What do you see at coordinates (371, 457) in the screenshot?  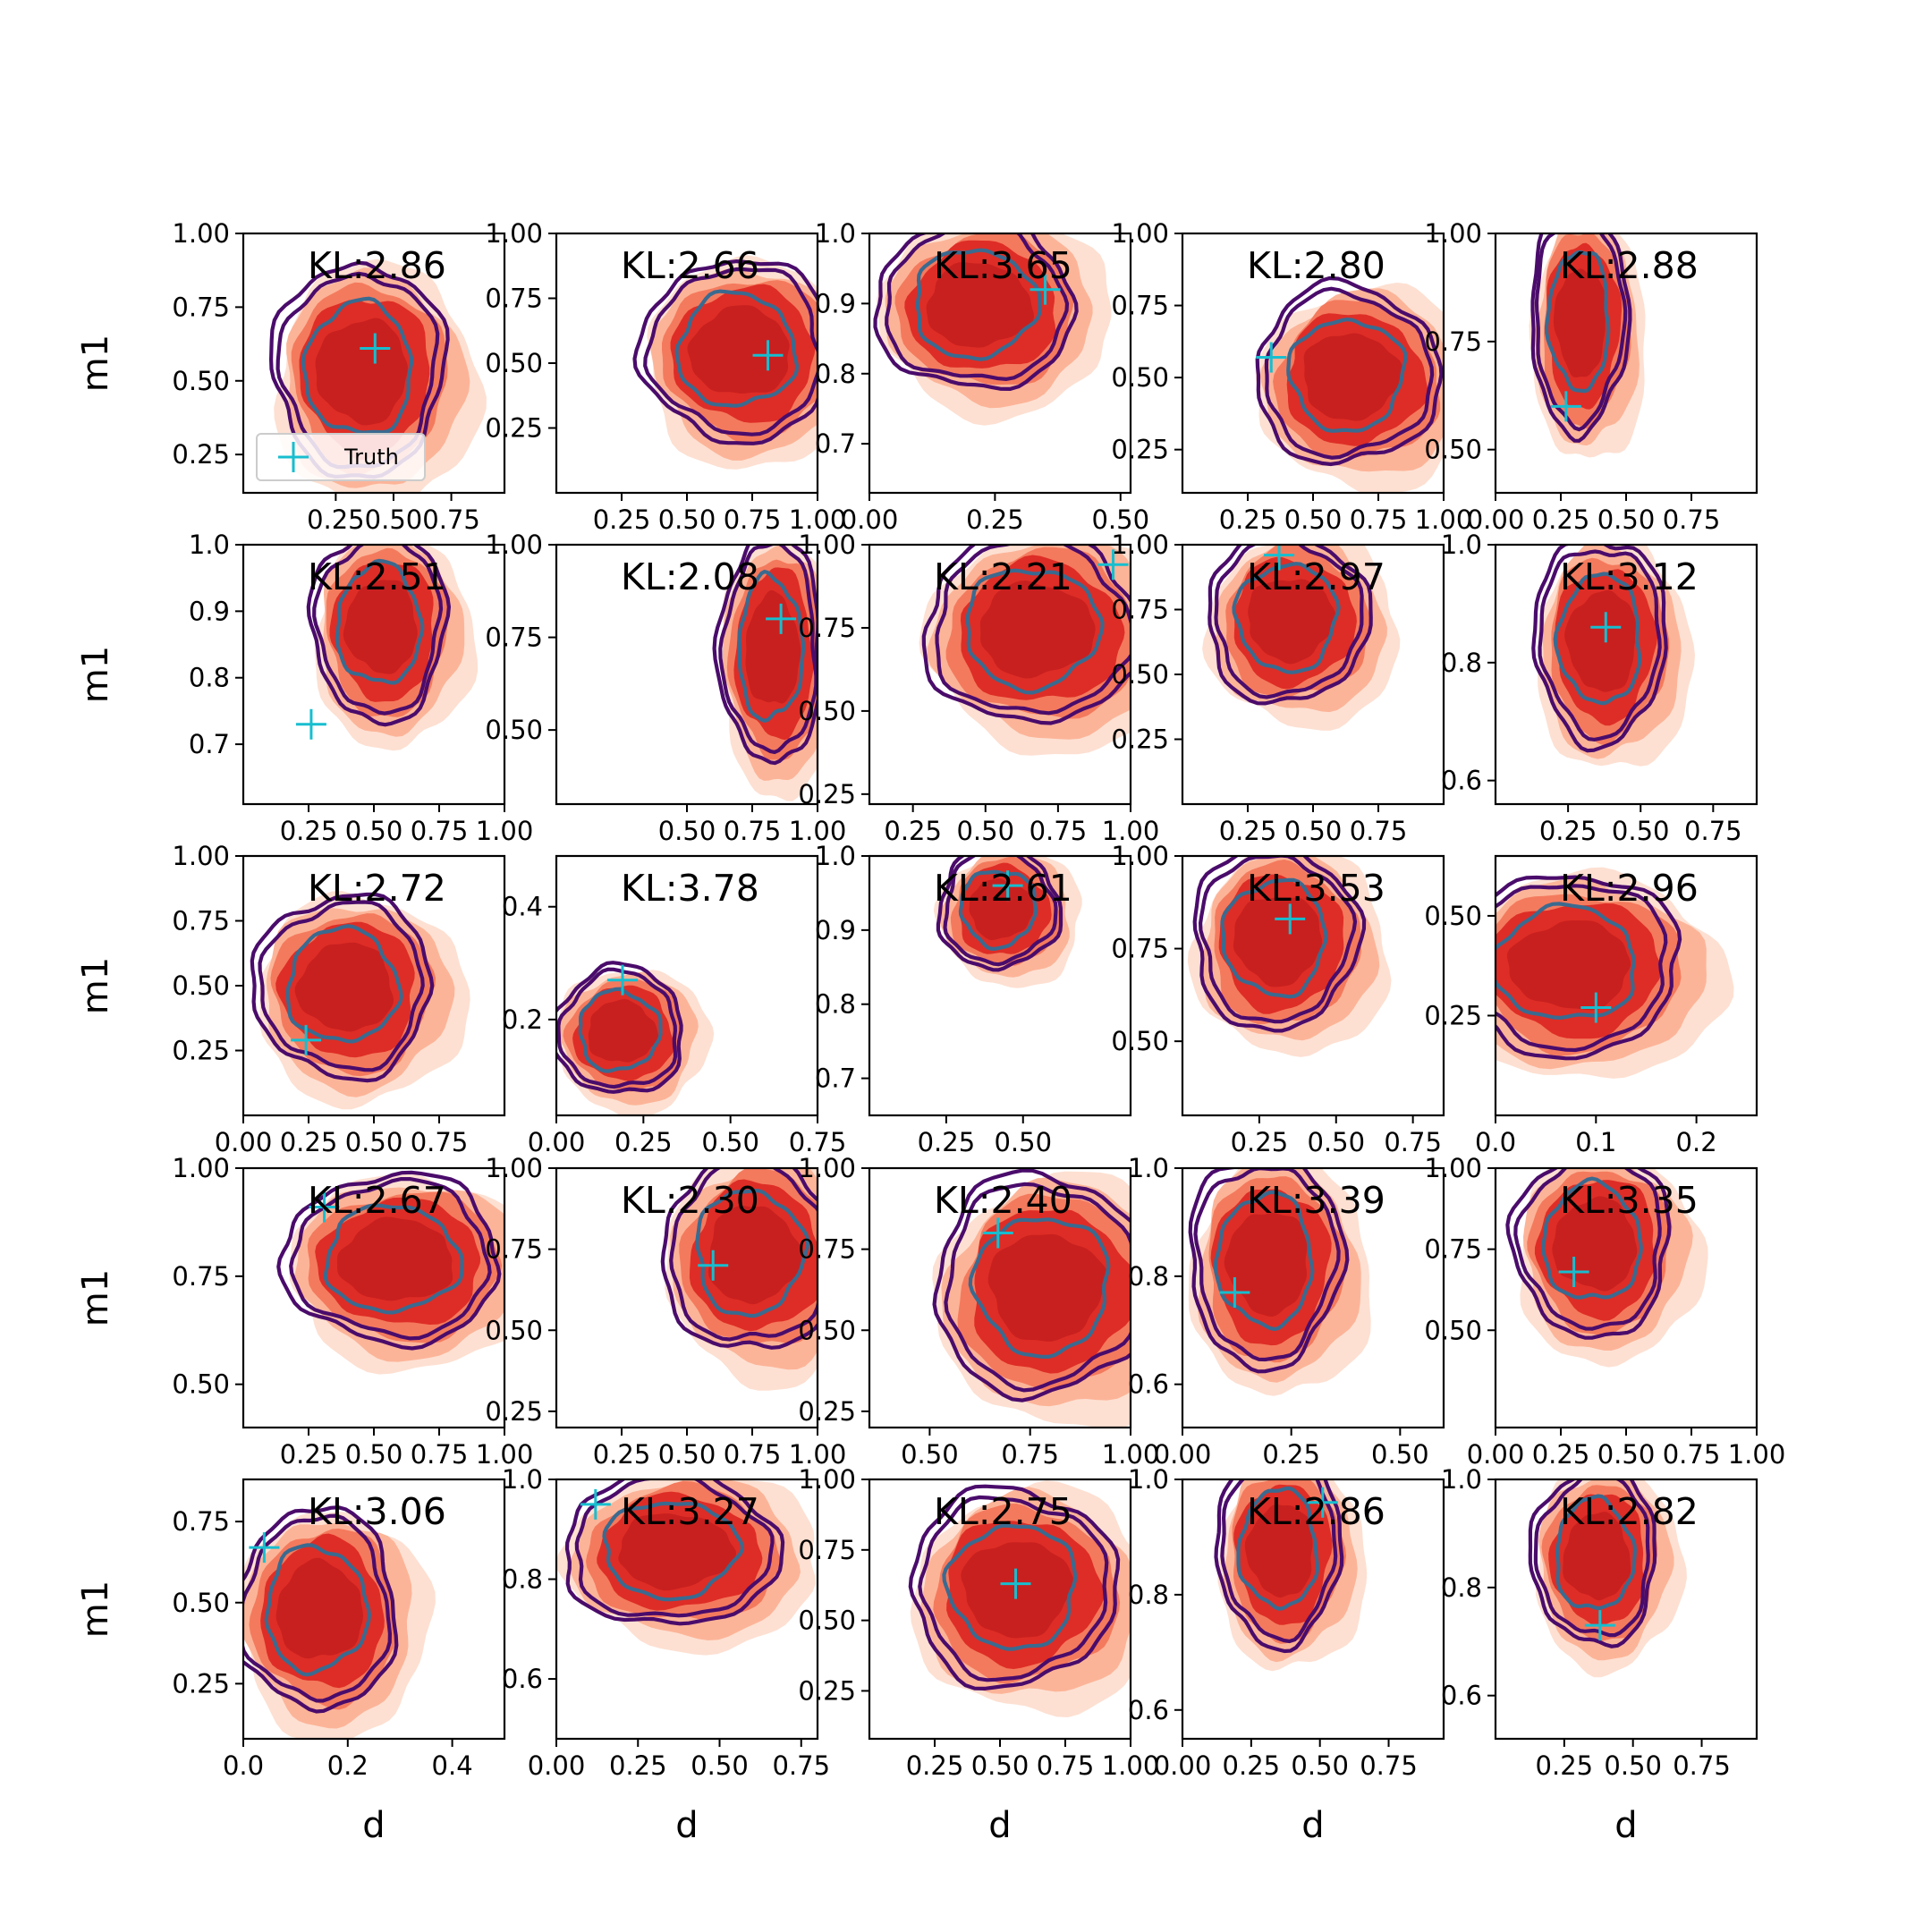 I see `legend-label: Truth` at bounding box center [371, 457].